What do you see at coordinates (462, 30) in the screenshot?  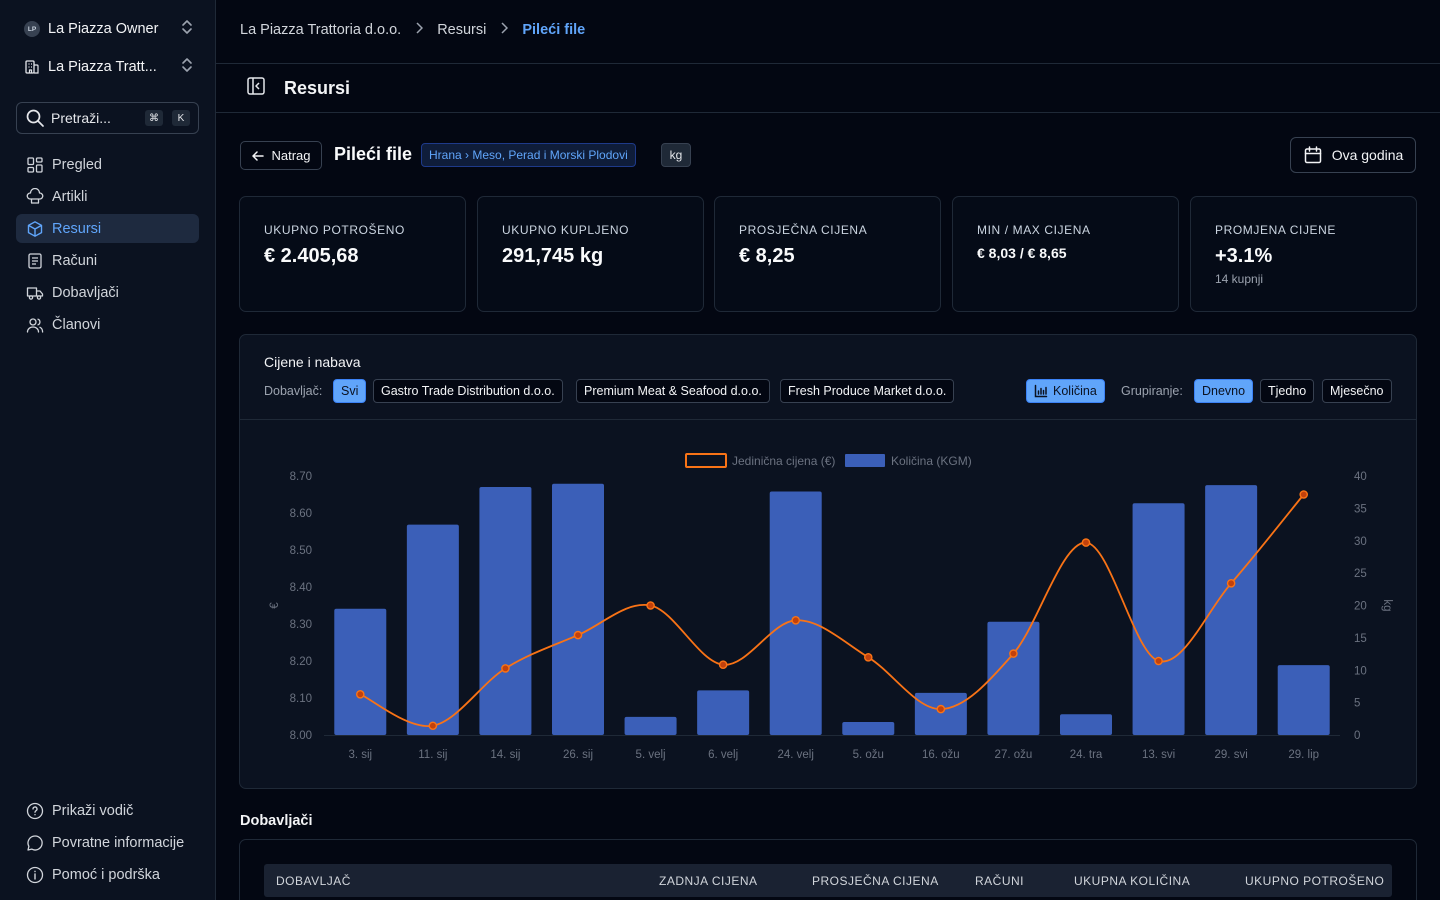 I see `breadcrumb-resursi: Resursi` at bounding box center [462, 30].